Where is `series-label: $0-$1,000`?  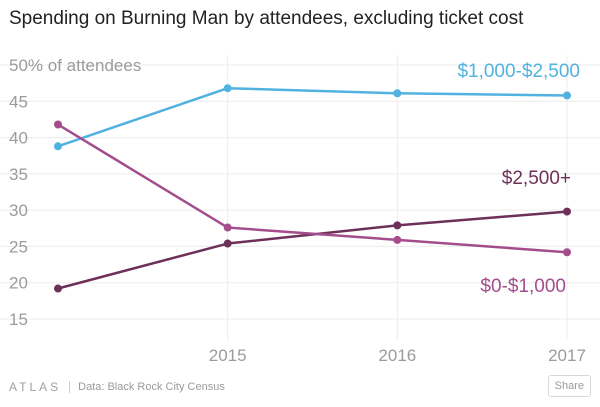 series-label: $0-$1,000 is located at coordinates (523, 286).